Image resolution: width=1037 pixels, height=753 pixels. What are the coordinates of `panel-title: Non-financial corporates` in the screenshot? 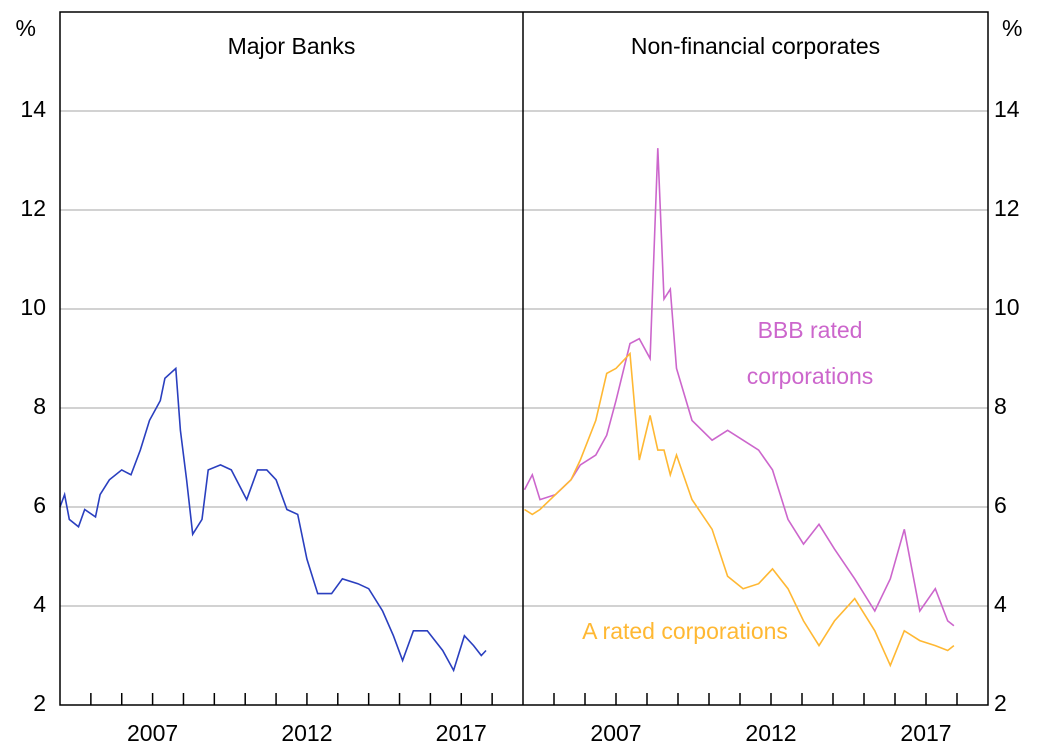 It's located at (755, 46).